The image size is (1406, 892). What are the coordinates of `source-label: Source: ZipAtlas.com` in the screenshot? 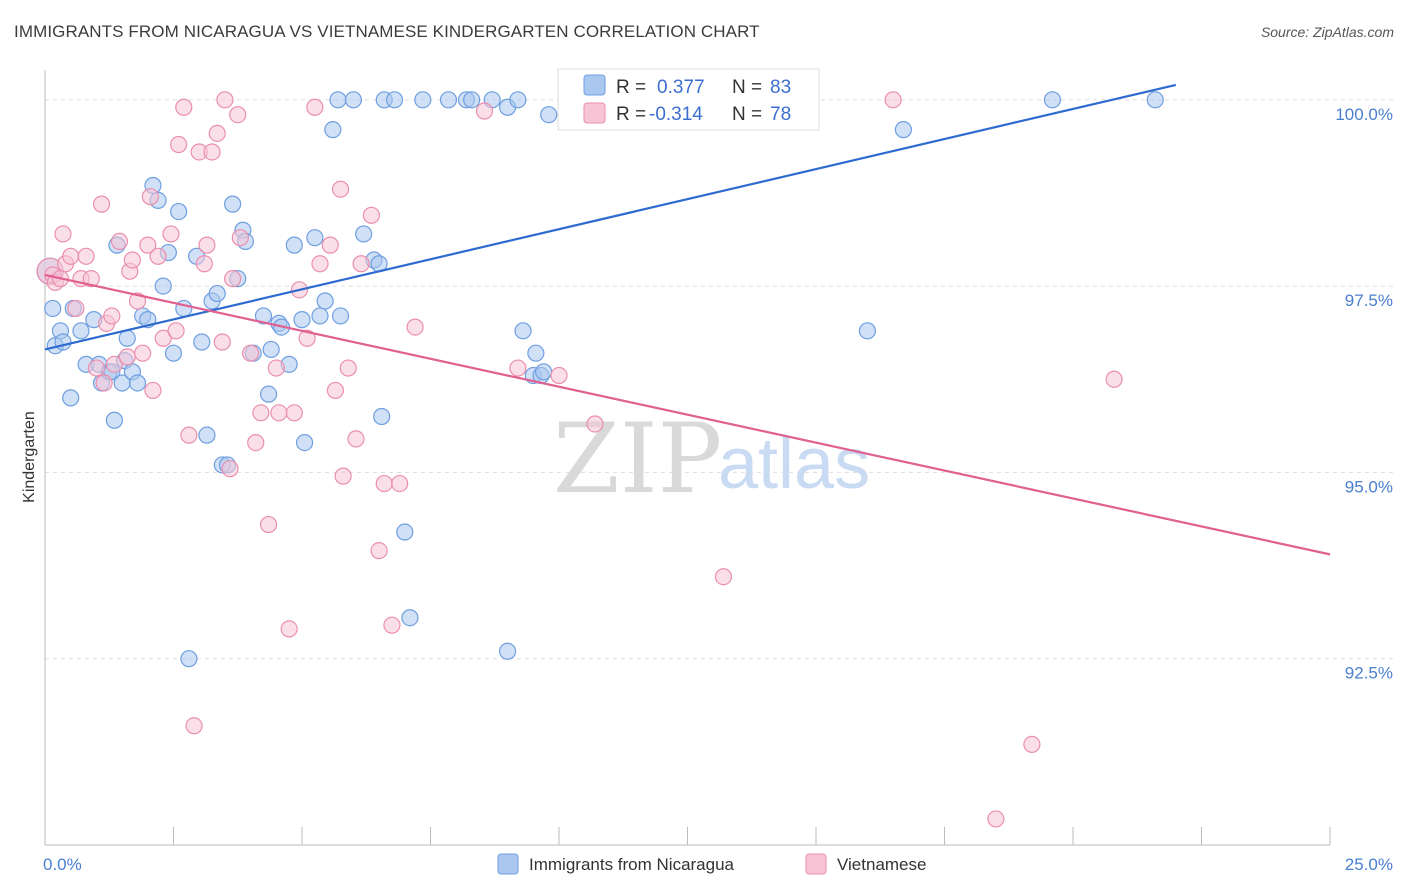 It's located at (1327, 32).